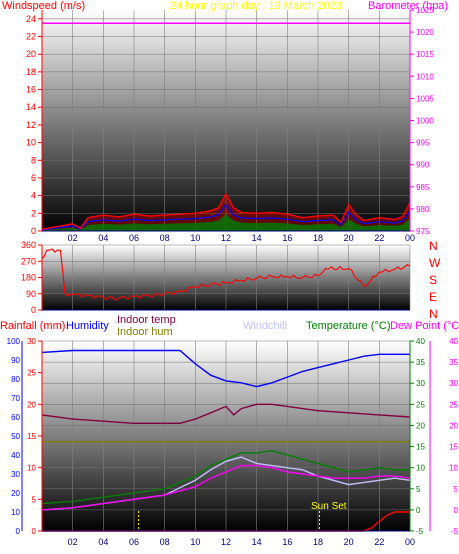 This screenshot has width=459, height=554. What do you see at coordinates (14, 341) in the screenshot?
I see `humidity-y-tick-label: 100` at bounding box center [14, 341].